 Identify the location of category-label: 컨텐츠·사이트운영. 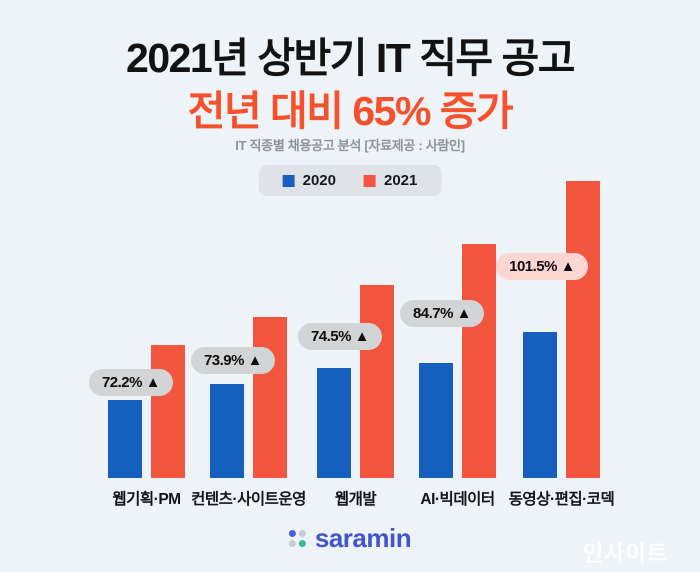
(248, 499).